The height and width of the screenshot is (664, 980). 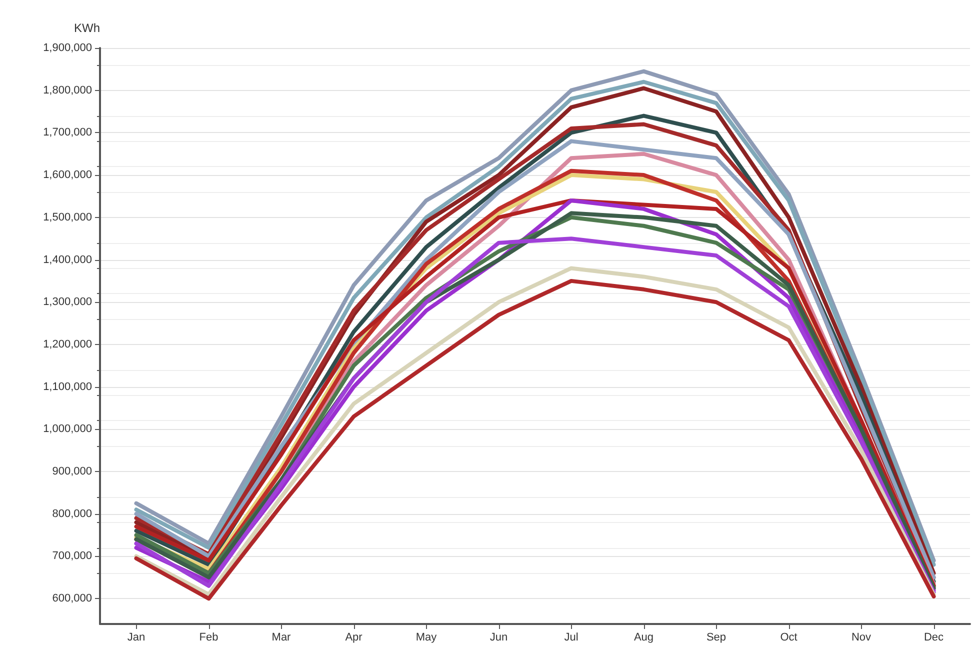 What do you see at coordinates (354, 638) in the screenshot?
I see `x-tick-label: Apr` at bounding box center [354, 638].